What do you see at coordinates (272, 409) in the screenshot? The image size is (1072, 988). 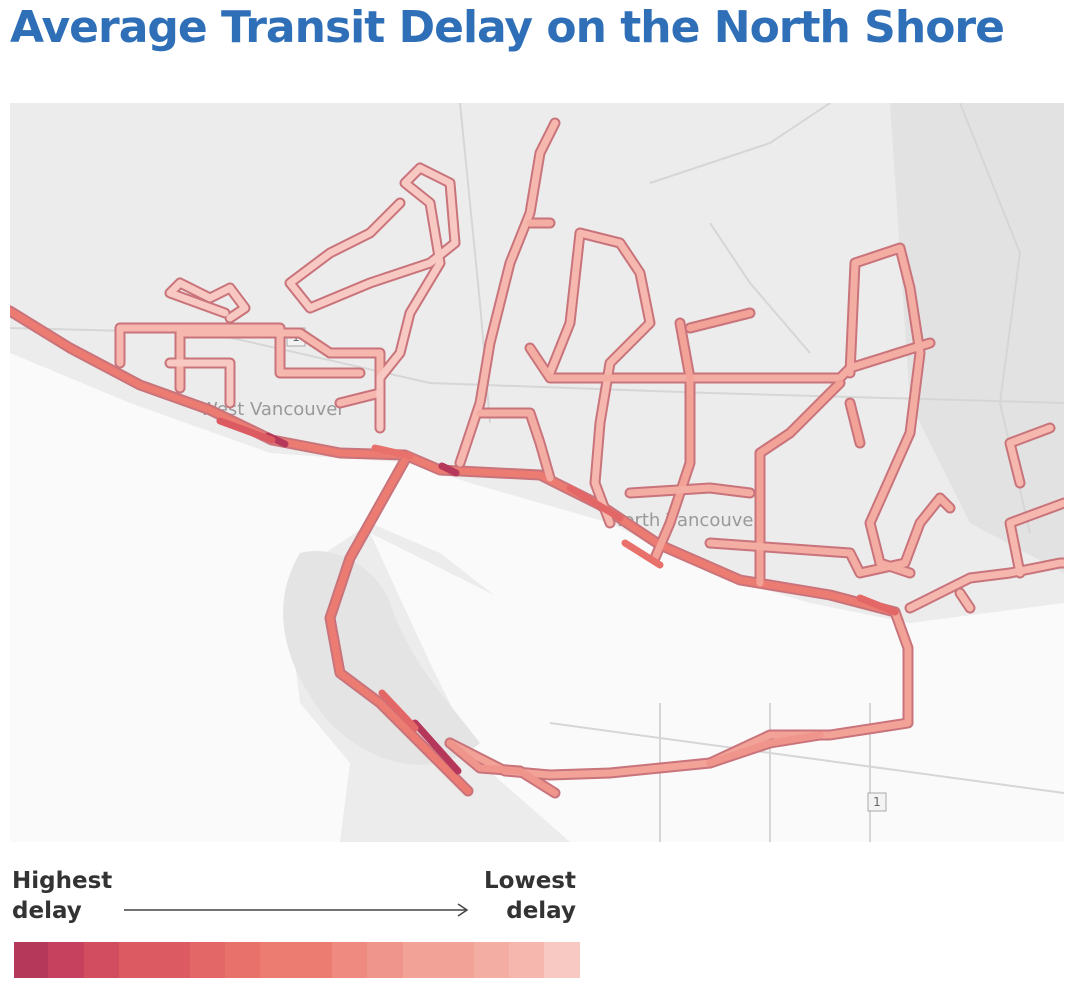 I see `place-label: West Vancouver` at bounding box center [272, 409].